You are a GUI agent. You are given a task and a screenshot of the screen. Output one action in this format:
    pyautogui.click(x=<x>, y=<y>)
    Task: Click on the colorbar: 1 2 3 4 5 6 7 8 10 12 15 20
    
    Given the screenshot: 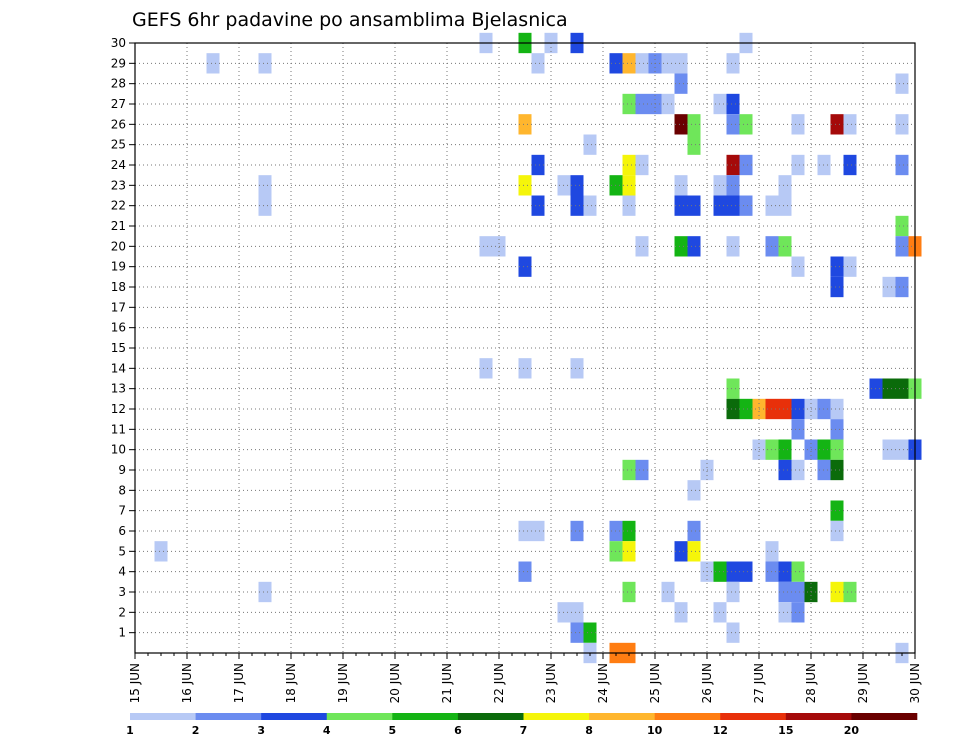 What is the action you would take?
    pyautogui.click(x=522, y=725)
    